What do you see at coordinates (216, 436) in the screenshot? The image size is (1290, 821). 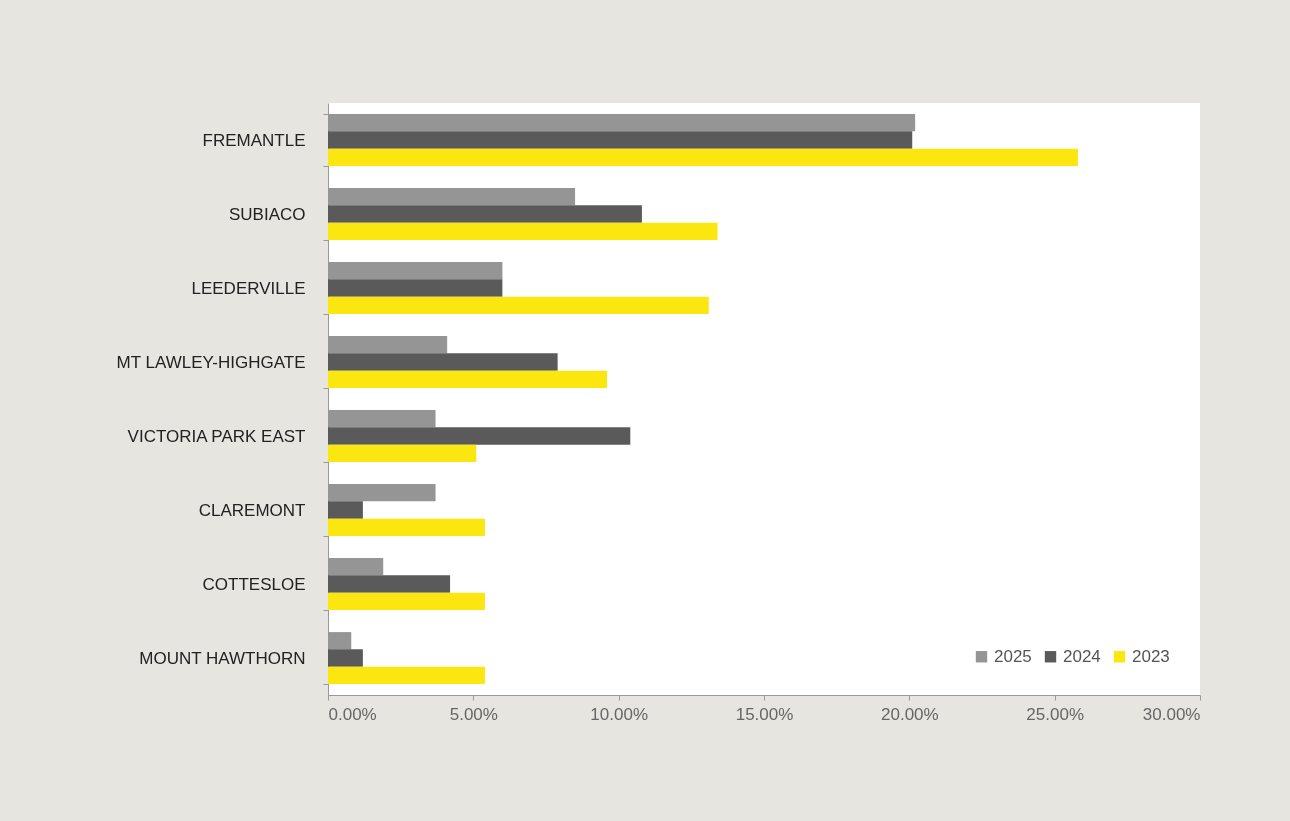 I see `y-tick-label: VICTORIA PARK EAST` at bounding box center [216, 436].